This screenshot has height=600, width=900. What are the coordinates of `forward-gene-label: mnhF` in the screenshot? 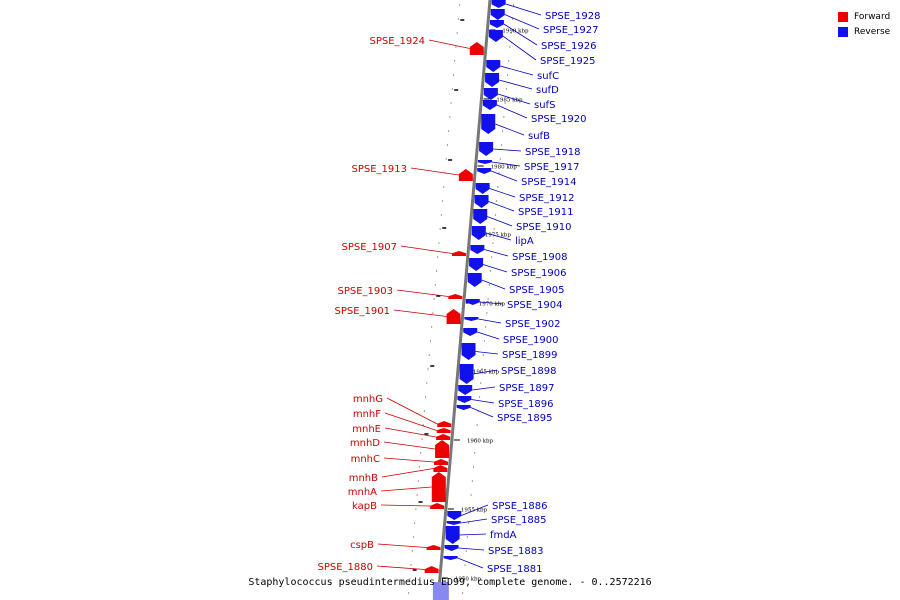 It's located at (367, 414).